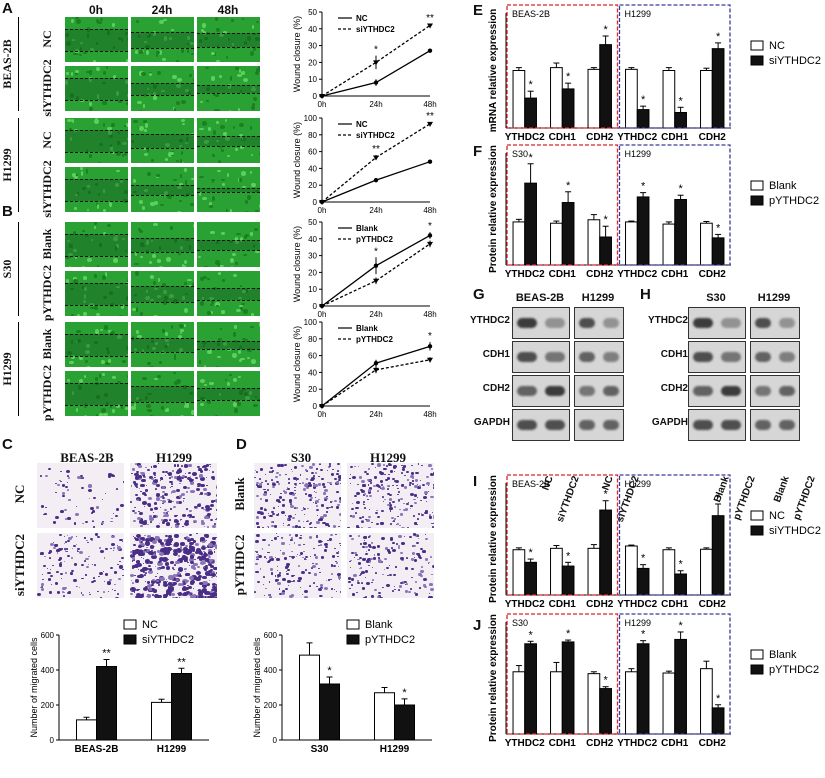 The width and height of the screenshot is (825, 778). What do you see at coordinates (716, 298) in the screenshot?
I see `blot-header: S30` at bounding box center [716, 298].